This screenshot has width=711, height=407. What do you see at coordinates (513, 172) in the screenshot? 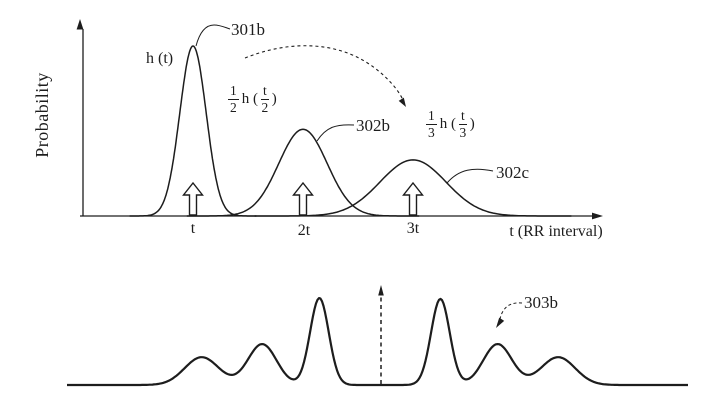
I see `callout-302c: 302c` at bounding box center [513, 172].